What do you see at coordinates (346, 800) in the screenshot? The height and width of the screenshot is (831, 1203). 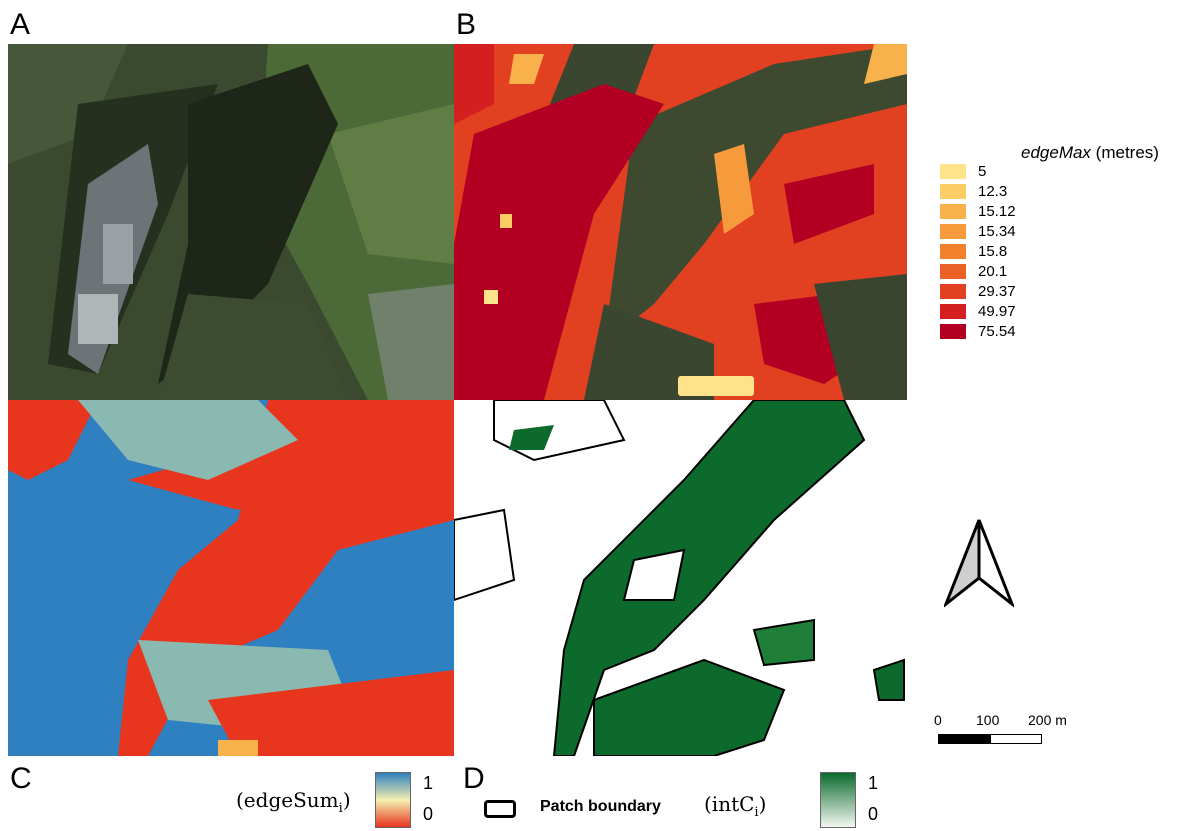 I see `edge-sum-close: )` at bounding box center [346, 800].